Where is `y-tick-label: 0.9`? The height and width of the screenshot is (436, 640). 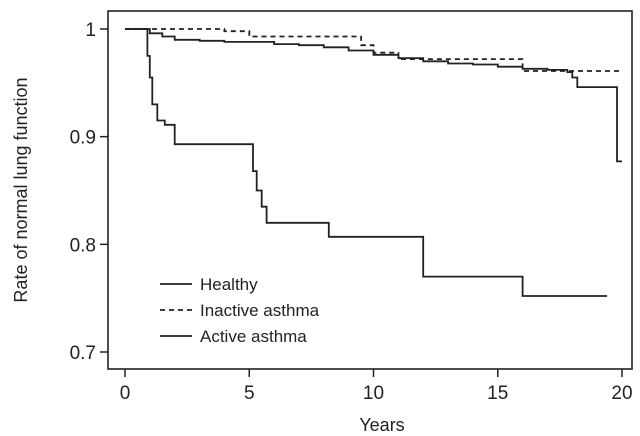
y-tick-label: 0.9 is located at coordinates (83, 138).